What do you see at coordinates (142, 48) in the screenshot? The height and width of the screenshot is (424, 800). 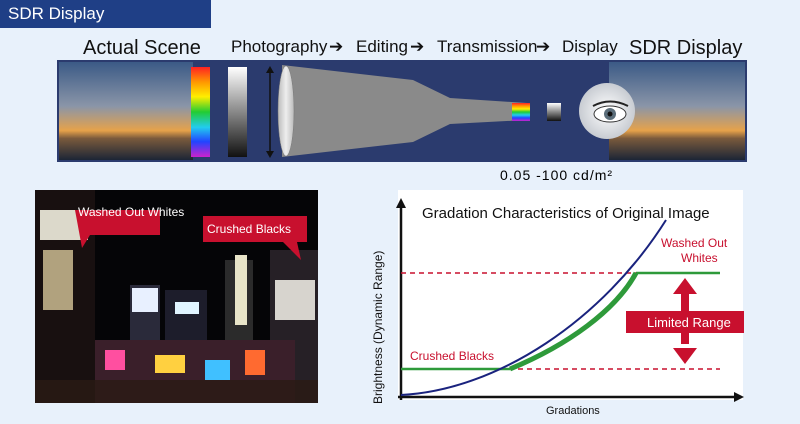 I see `actual-scene-title: Actual Scene` at bounding box center [142, 48].